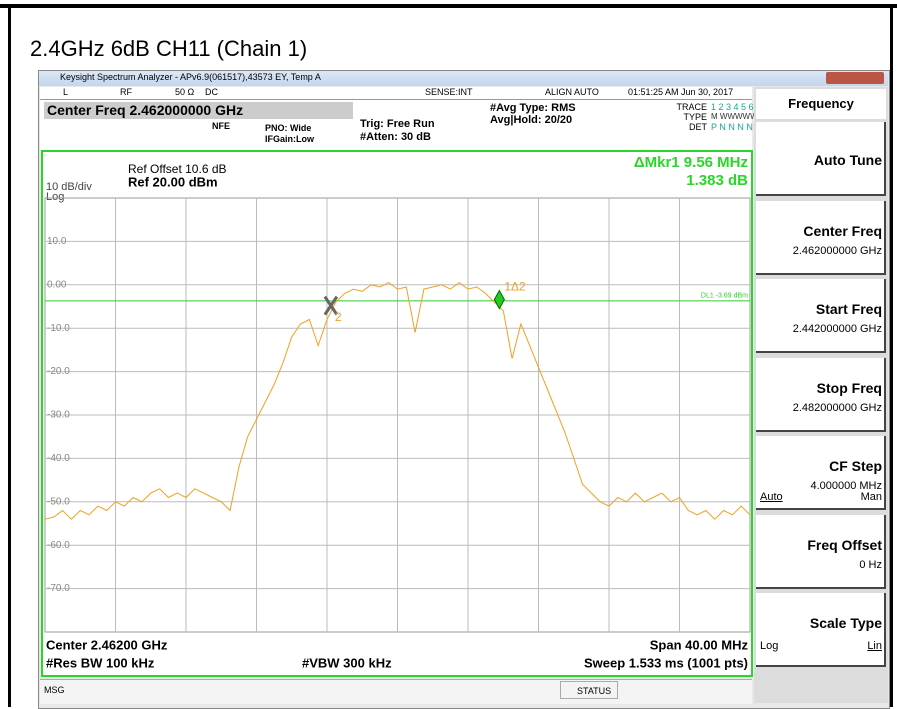 The image size is (897, 709). Describe the element at coordinates (69, 187) in the screenshot. I see `scale: 10 dB/div` at that location.